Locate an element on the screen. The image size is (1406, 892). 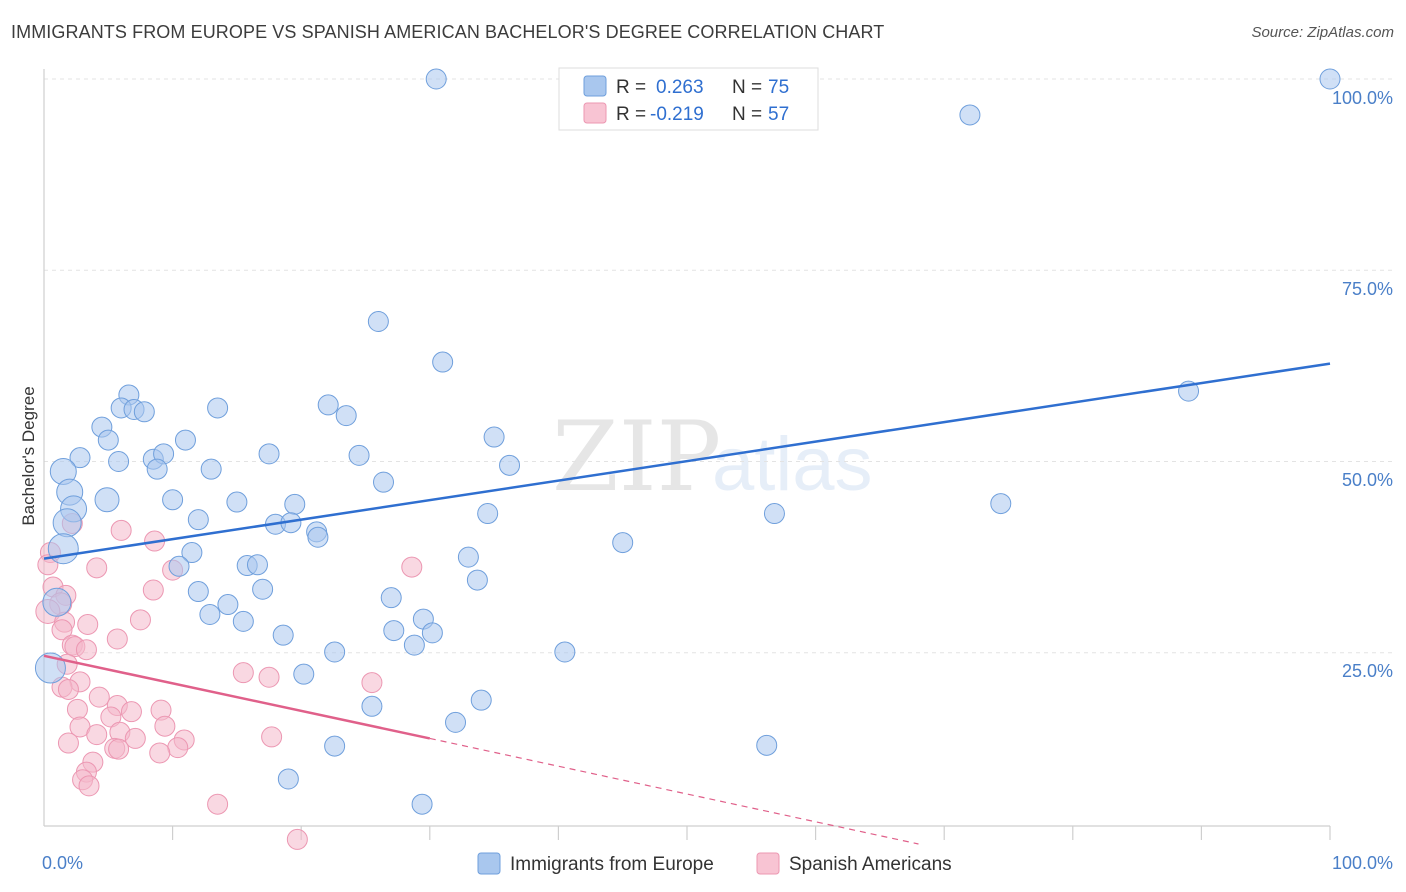
source-label: Source: ZipAtlas.com is located at coordinates (1322, 32).